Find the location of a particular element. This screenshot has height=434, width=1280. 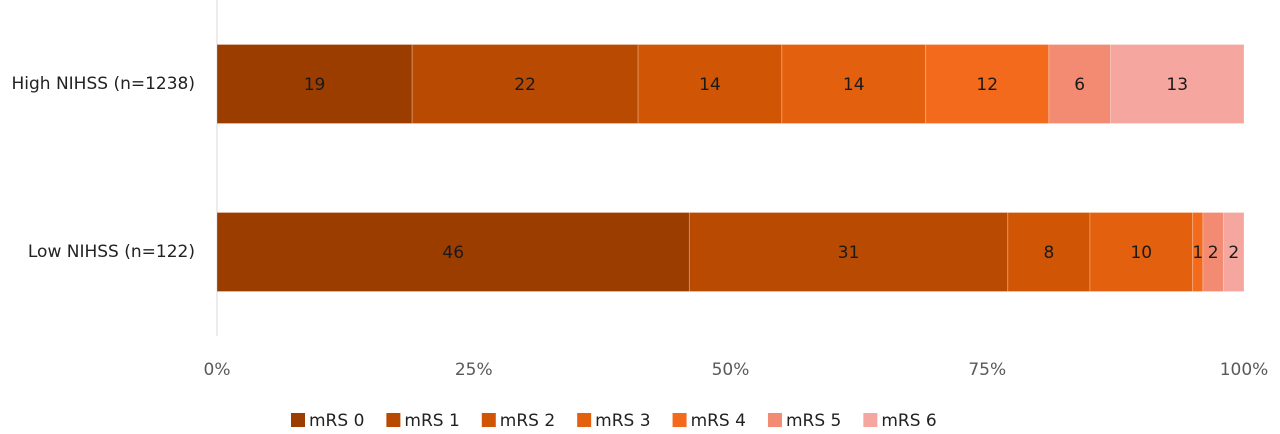

legend-label: mRS 1 is located at coordinates (431, 421).